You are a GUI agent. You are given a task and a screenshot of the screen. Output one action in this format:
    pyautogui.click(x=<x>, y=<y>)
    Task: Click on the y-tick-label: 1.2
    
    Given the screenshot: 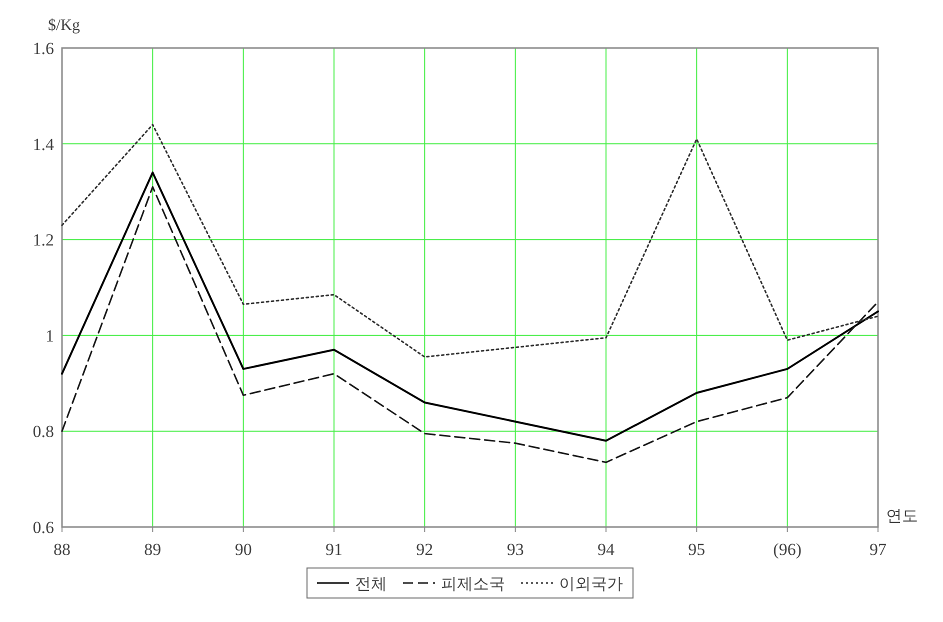 What is the action you would take?
    pyautogui.click(x=43, y=240)
    